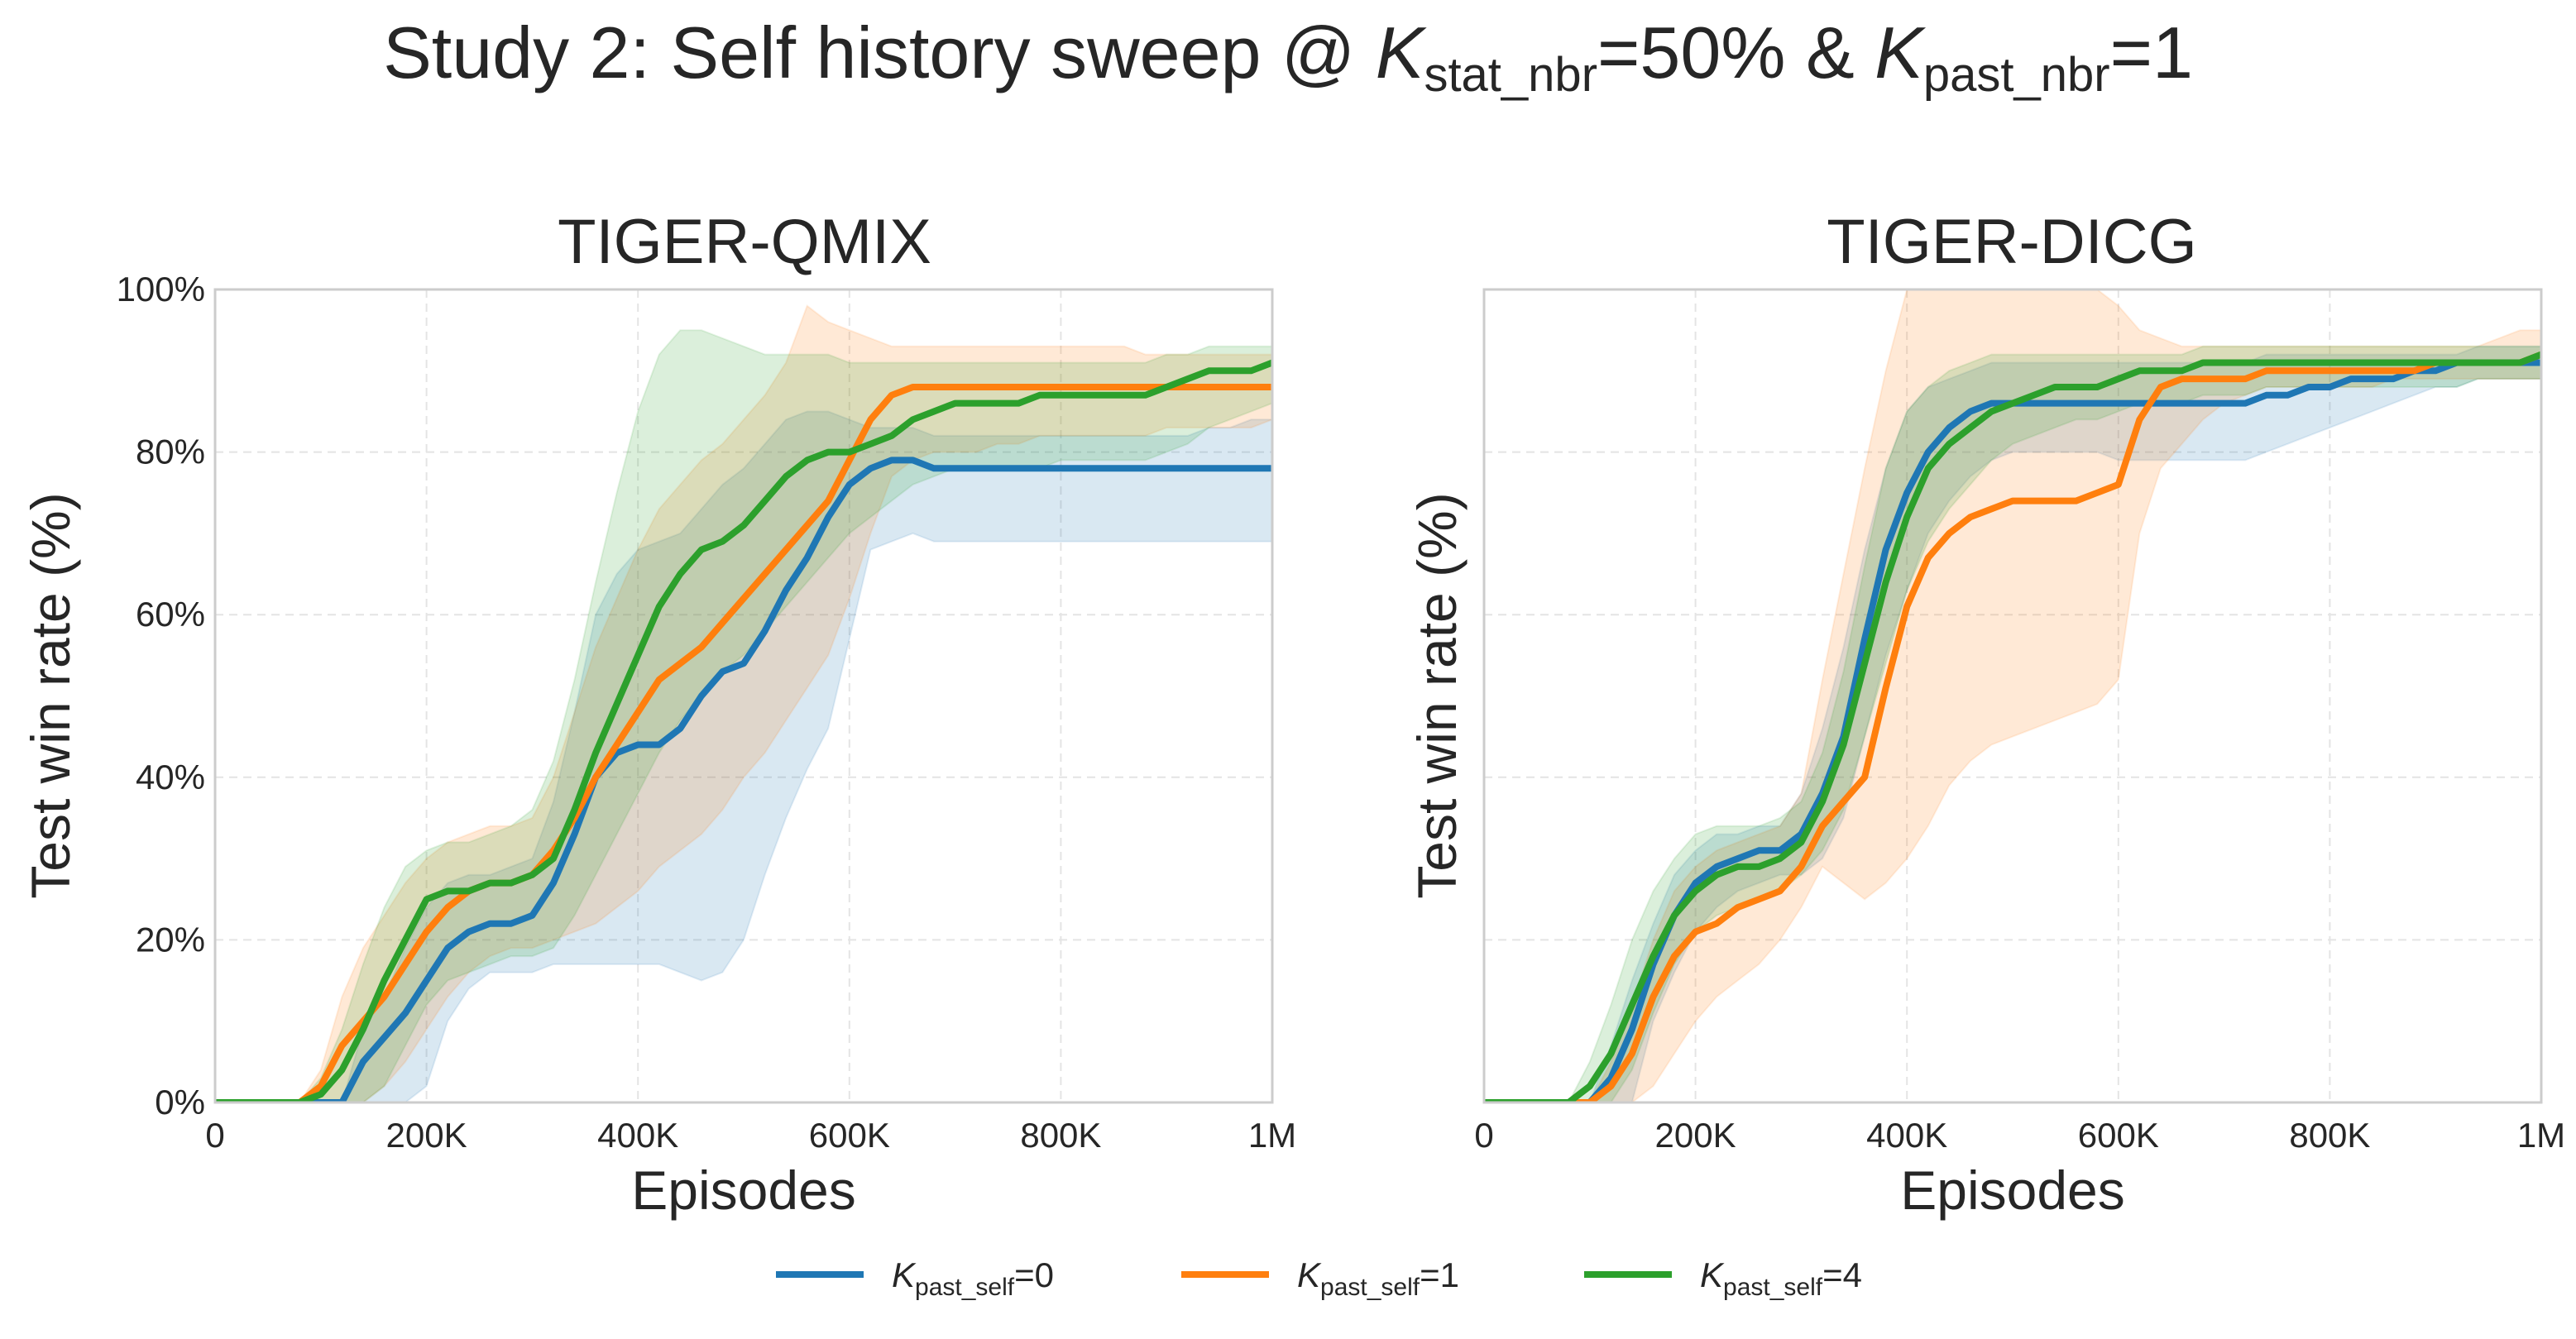 This screenshot has width=2576, height=1339. What do you see at coordinates (1378, 1278) in the screenshot?
I see `legend-label: Kpast_self=1` at bounding box center [1378, 1278].